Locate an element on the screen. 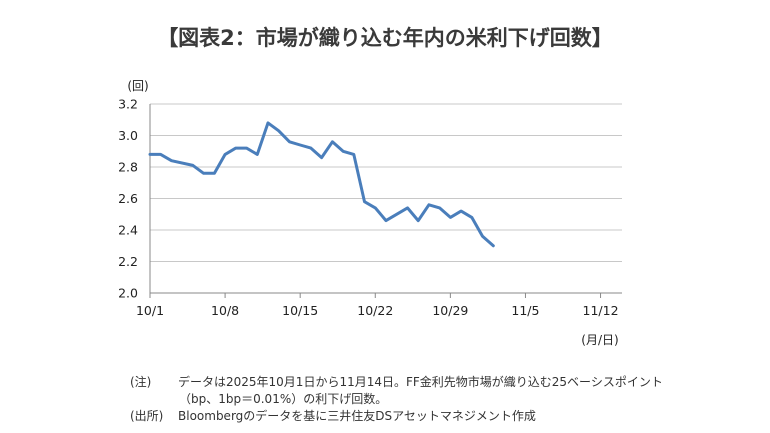 The image size is (770, 433). x-tick-label: 10/8 is located at coordinates (225, 310).